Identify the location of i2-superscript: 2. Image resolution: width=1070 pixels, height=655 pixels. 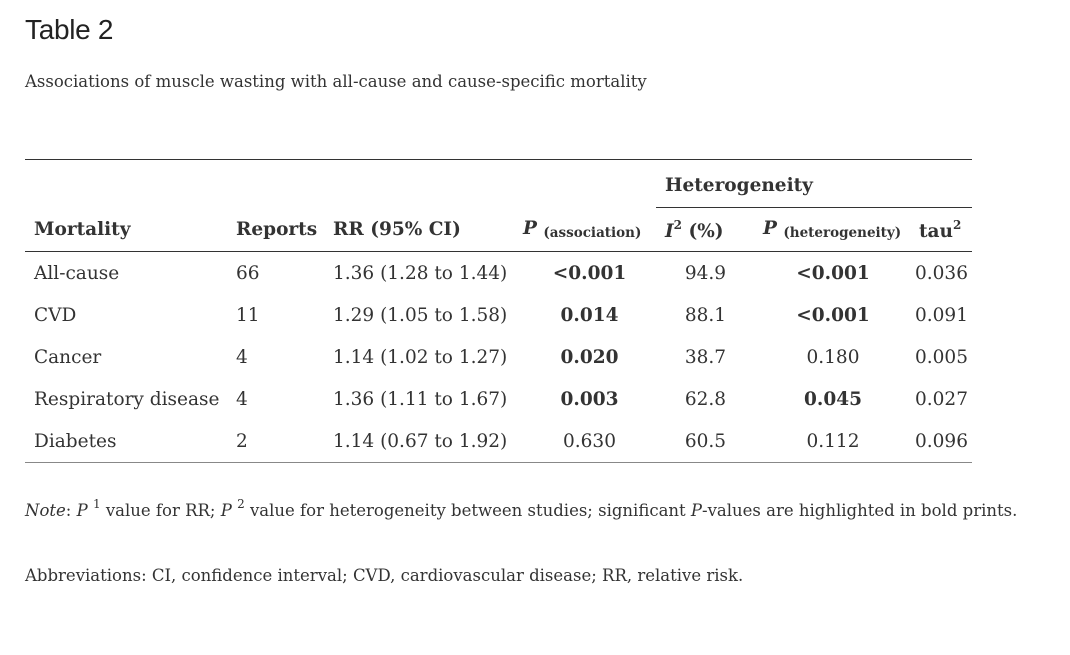
(678, 224).